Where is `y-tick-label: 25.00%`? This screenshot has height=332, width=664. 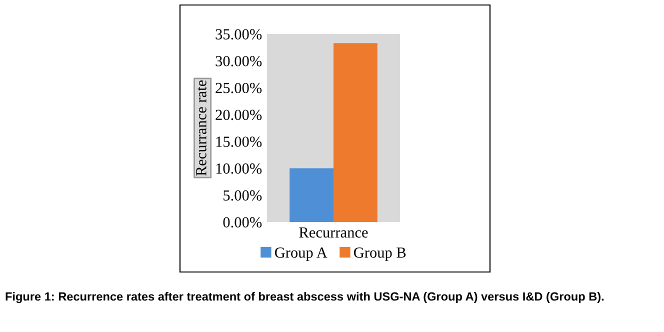 y-tick-label: 25.00% is located at coordinates (239, 88).